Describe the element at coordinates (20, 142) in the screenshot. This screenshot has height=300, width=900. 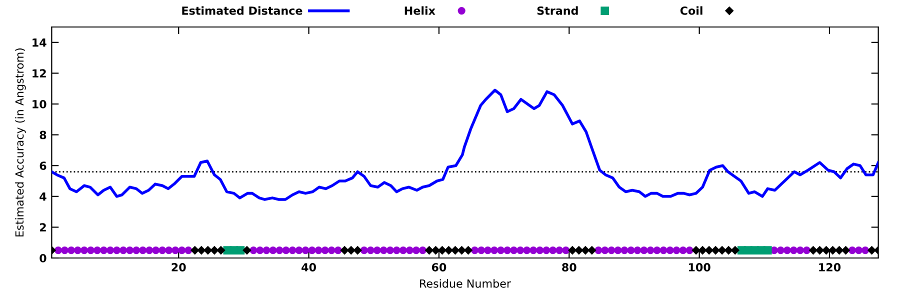
I see `y-axis-title: Estimated Accuracy (in Angstrom)` at that location.